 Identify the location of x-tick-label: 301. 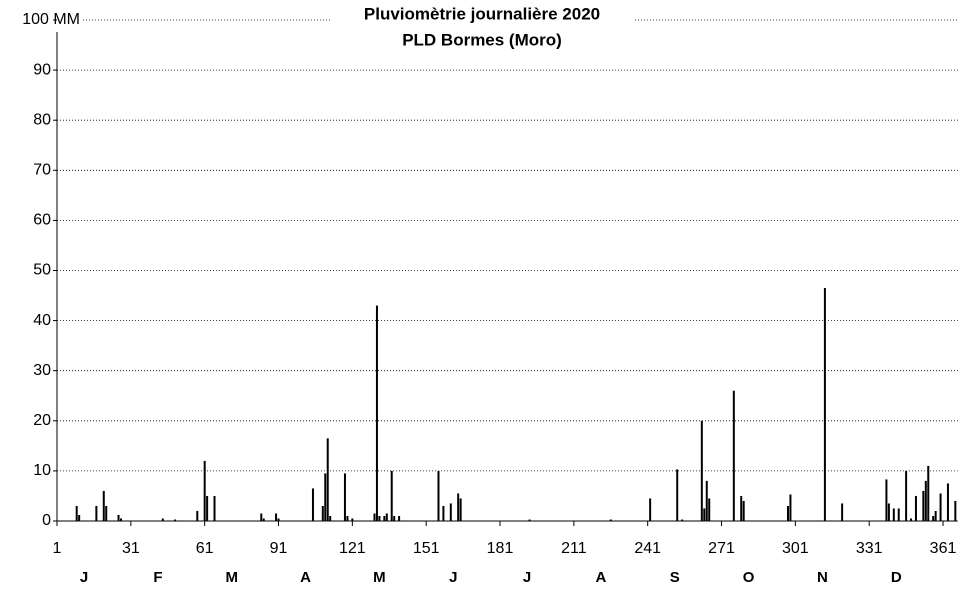
(795, 548).